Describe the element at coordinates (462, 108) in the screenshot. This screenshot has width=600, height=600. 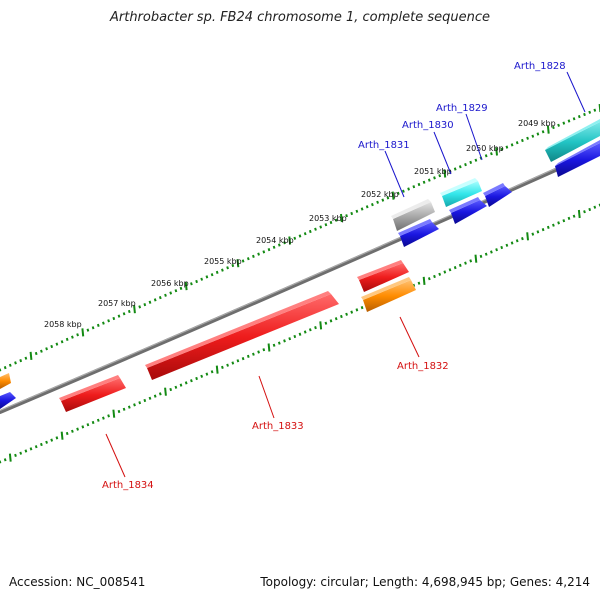
I see `gene-label-arth-1829: Arth_1829` at that location.